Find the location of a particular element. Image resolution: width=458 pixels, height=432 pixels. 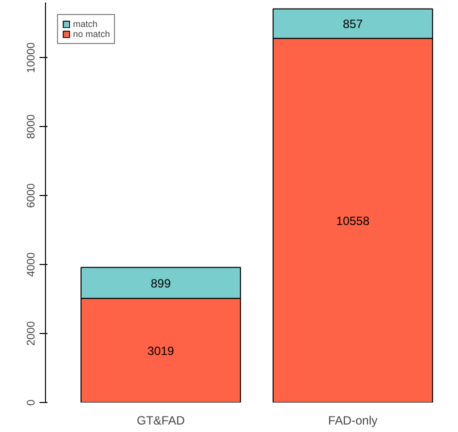

legend-label: match is located at coordinates (85, 24).